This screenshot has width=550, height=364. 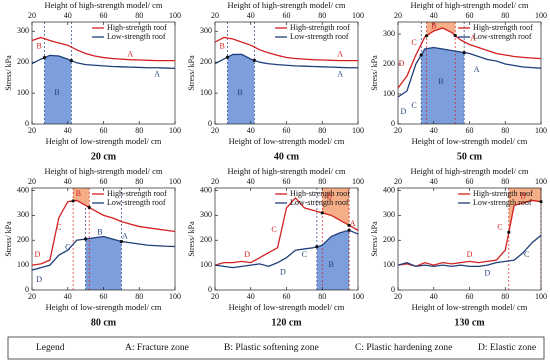 What do you see at coordinates (157, 348) in the screenshot?
I see `legend-item: A: Fracture zone` at bounding box center [157, 348].